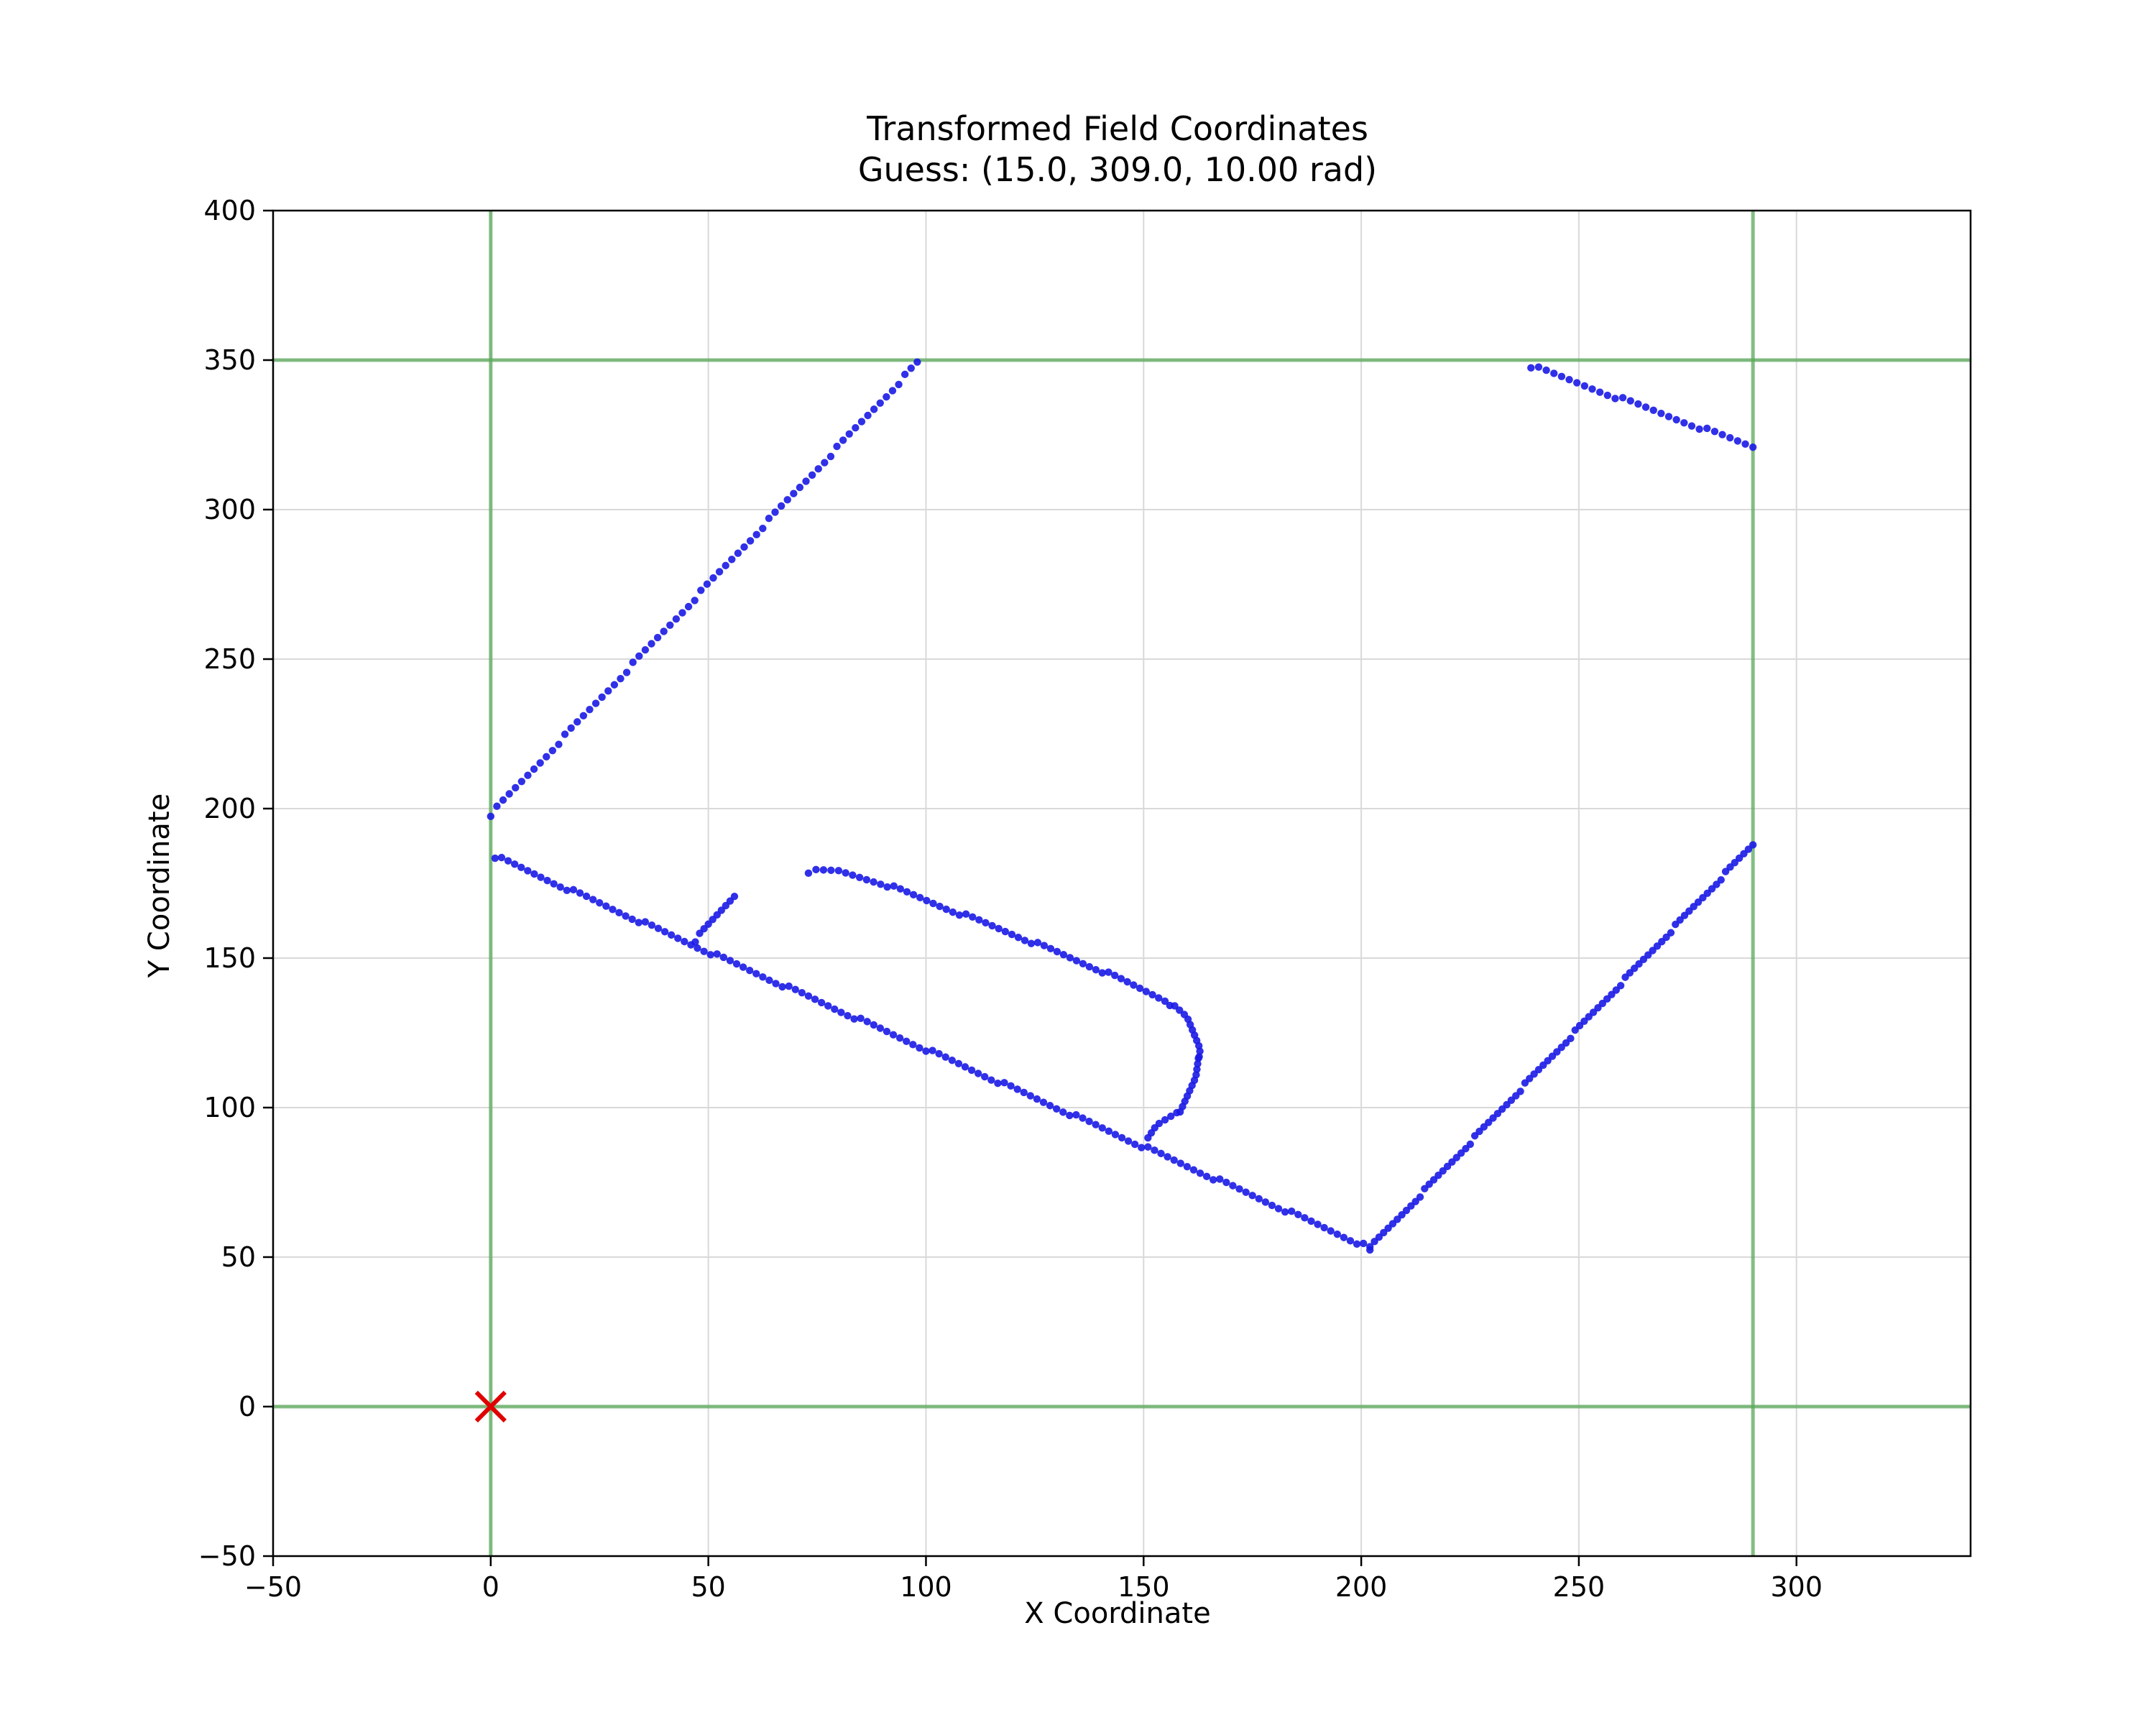 This screenshot has height=1725, width=2156. Describe the element at coordinates (708, 1587) in the screenshot. I see `x-tick-label: 50` at that location.